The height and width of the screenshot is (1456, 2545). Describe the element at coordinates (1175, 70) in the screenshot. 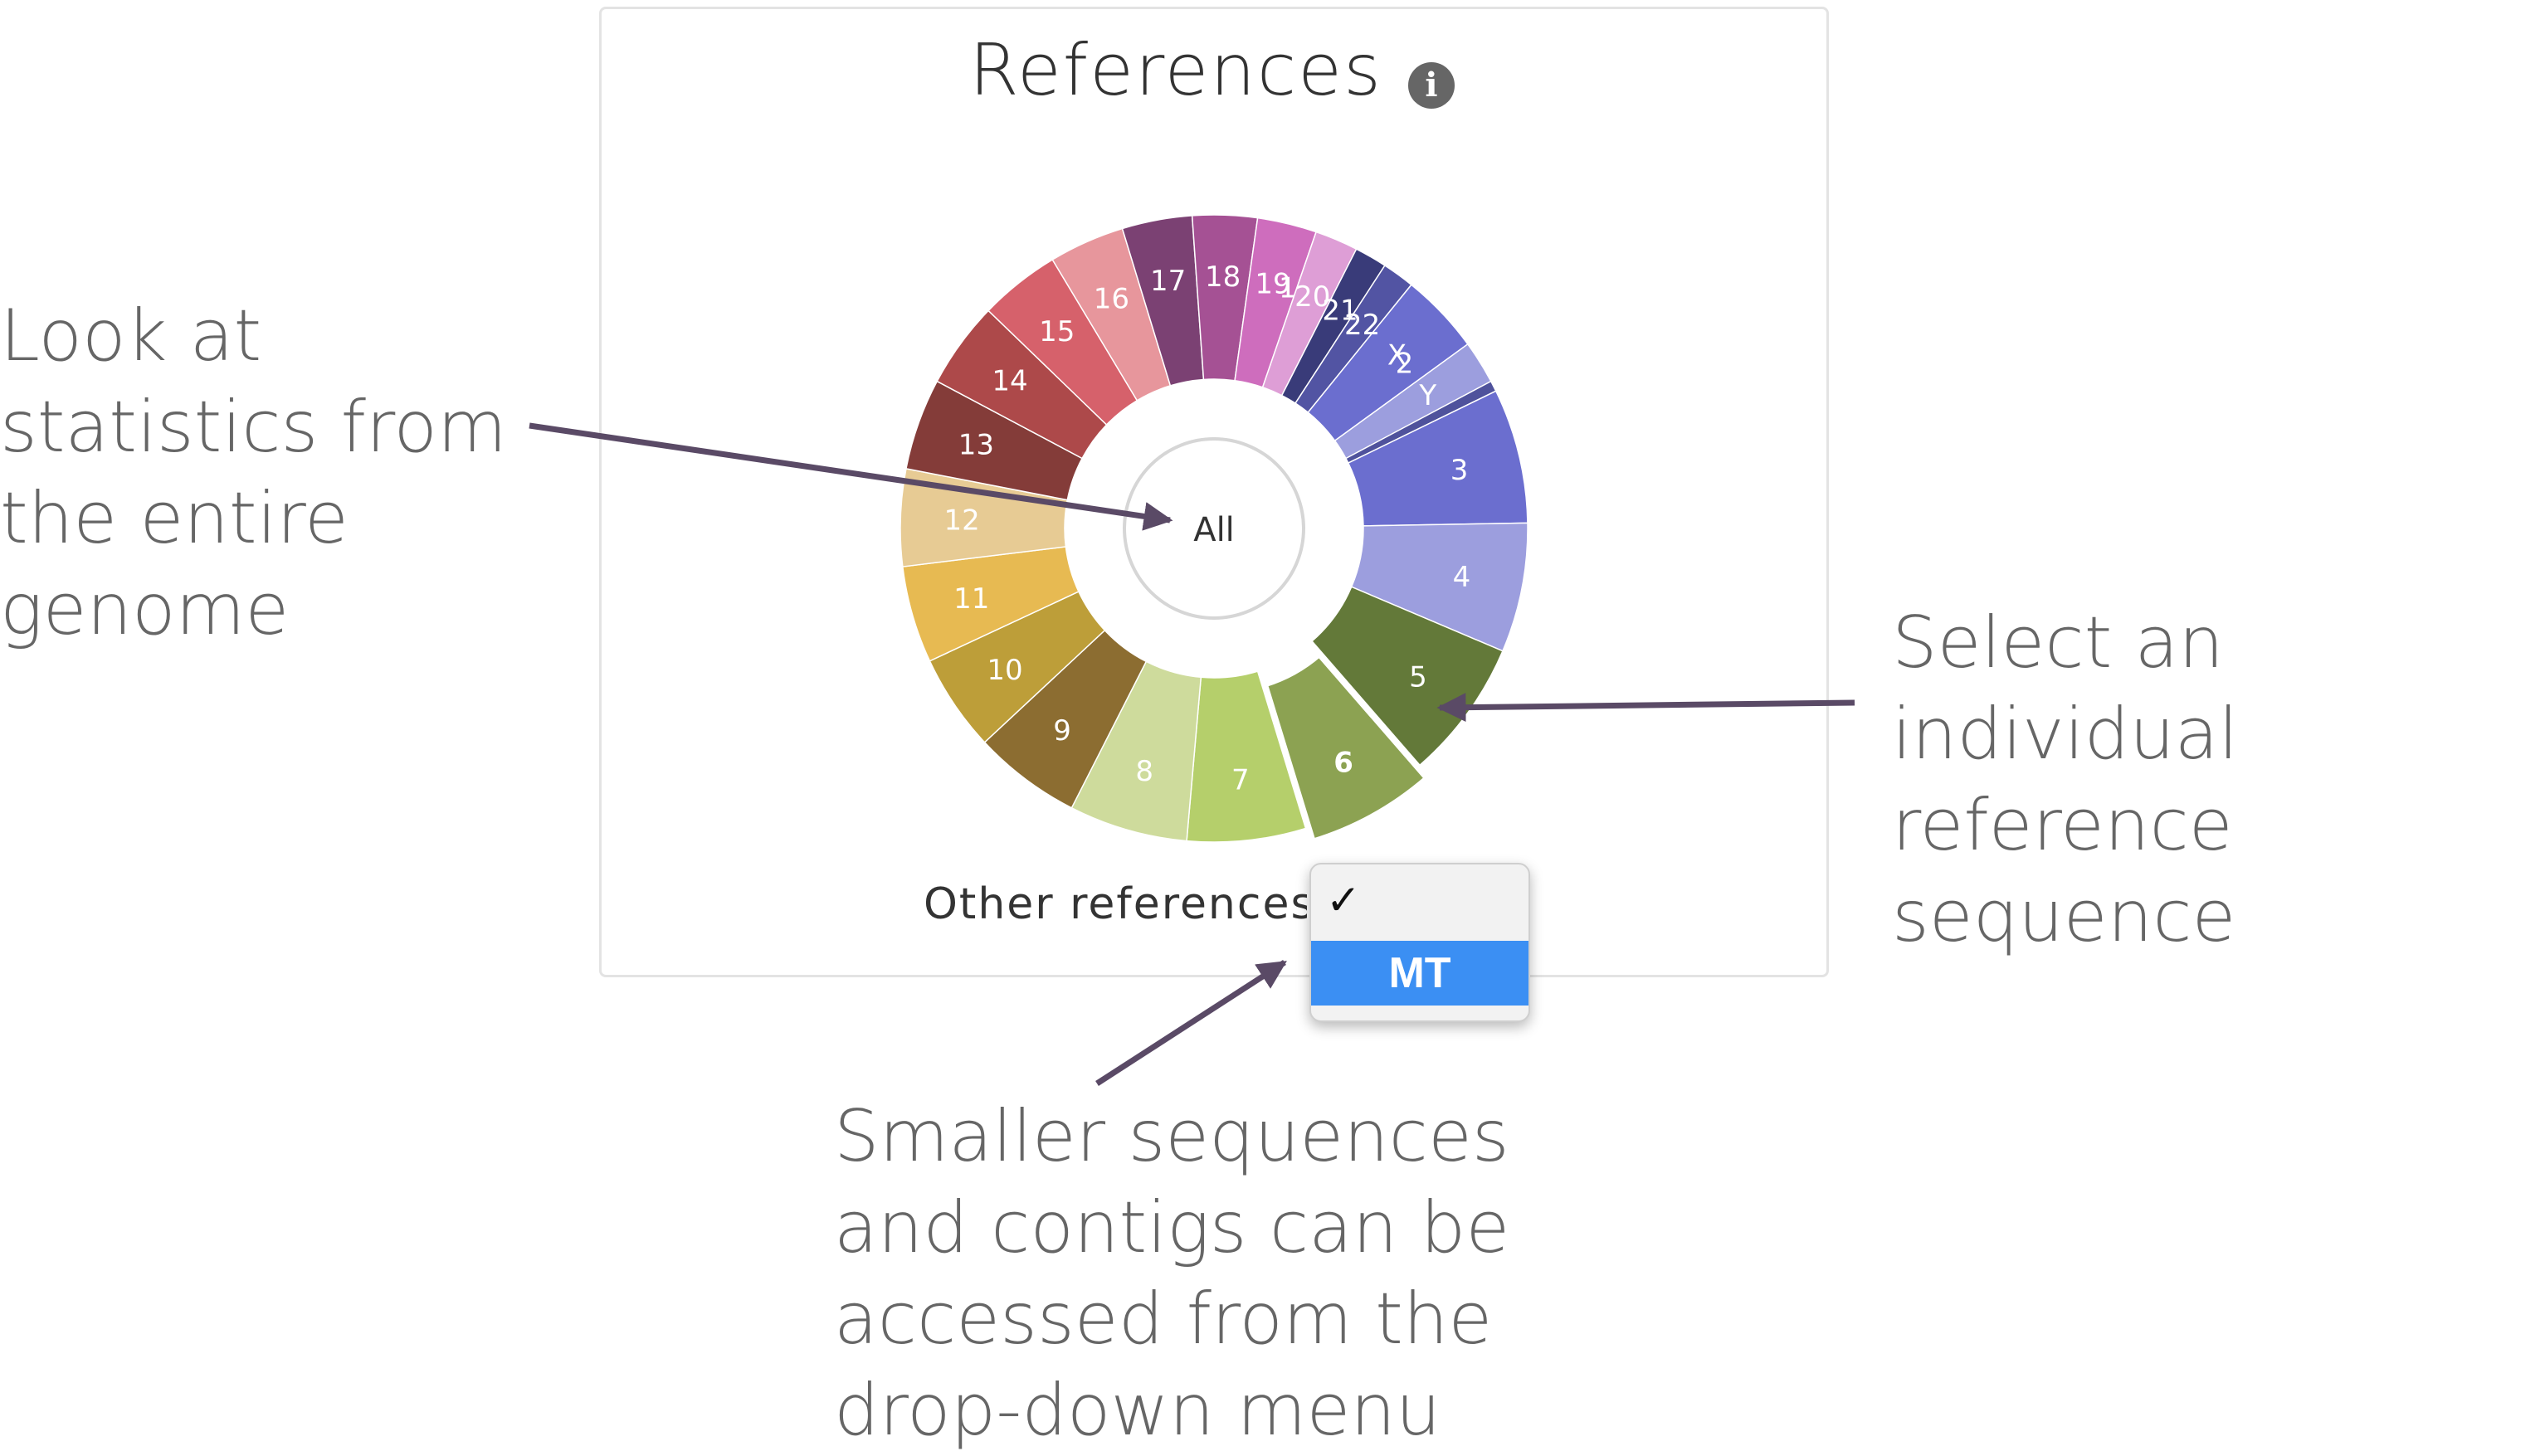

I see `panel-title: References` at that location.